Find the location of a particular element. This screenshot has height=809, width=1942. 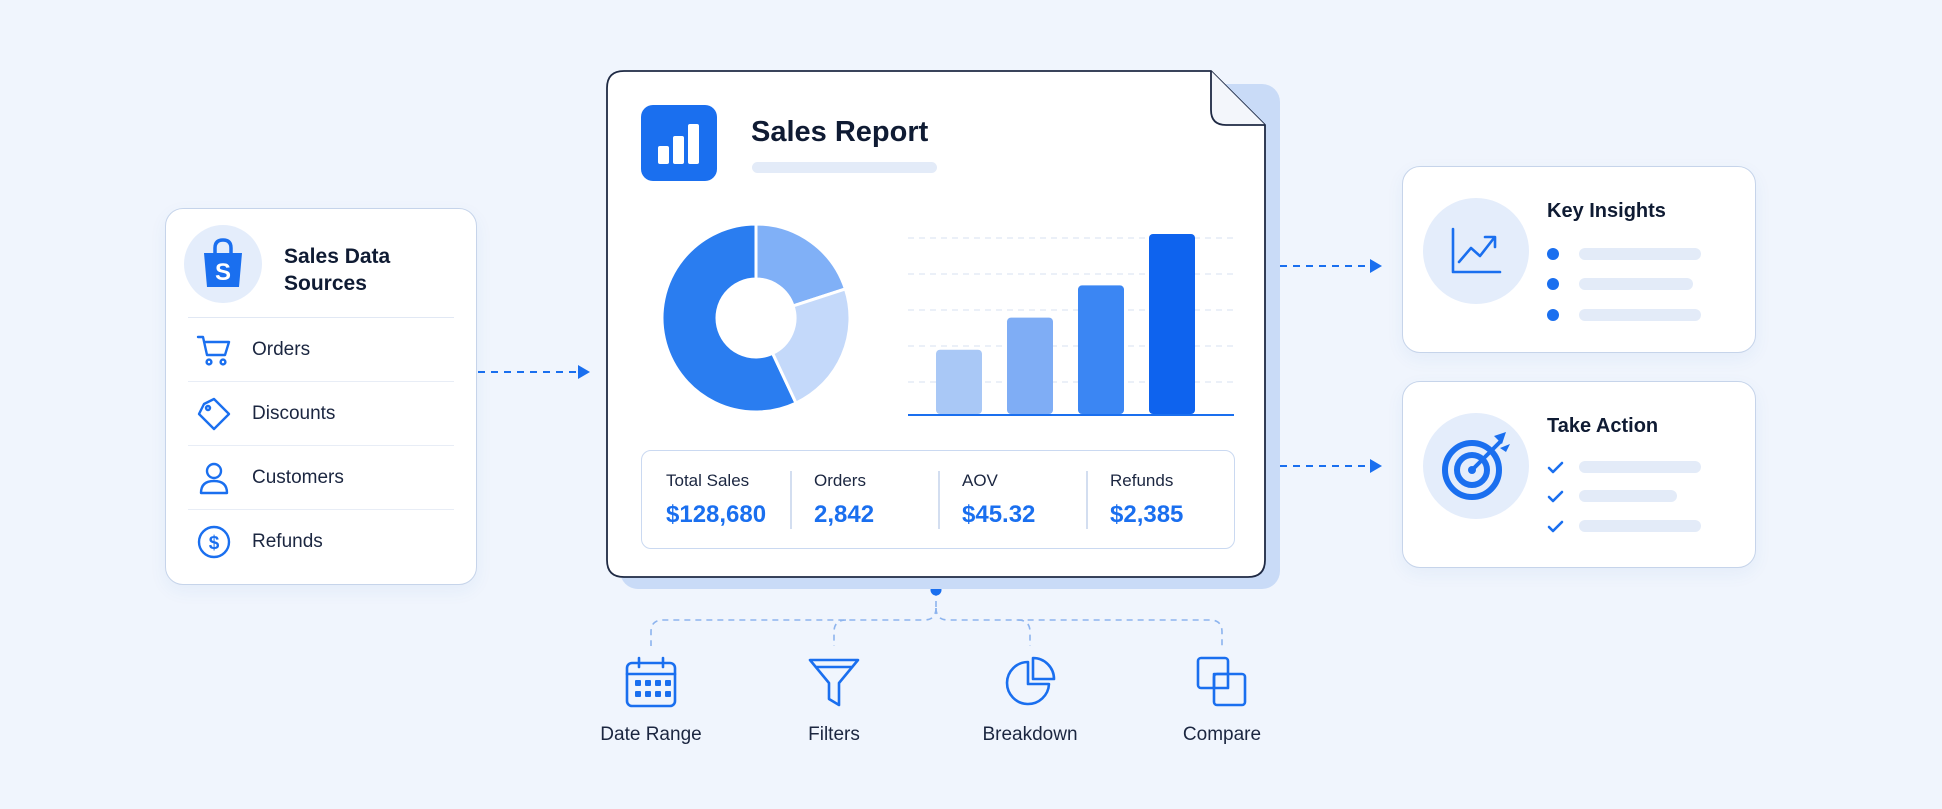

source-item-label: Refunds is located at coordinates (287, 541).